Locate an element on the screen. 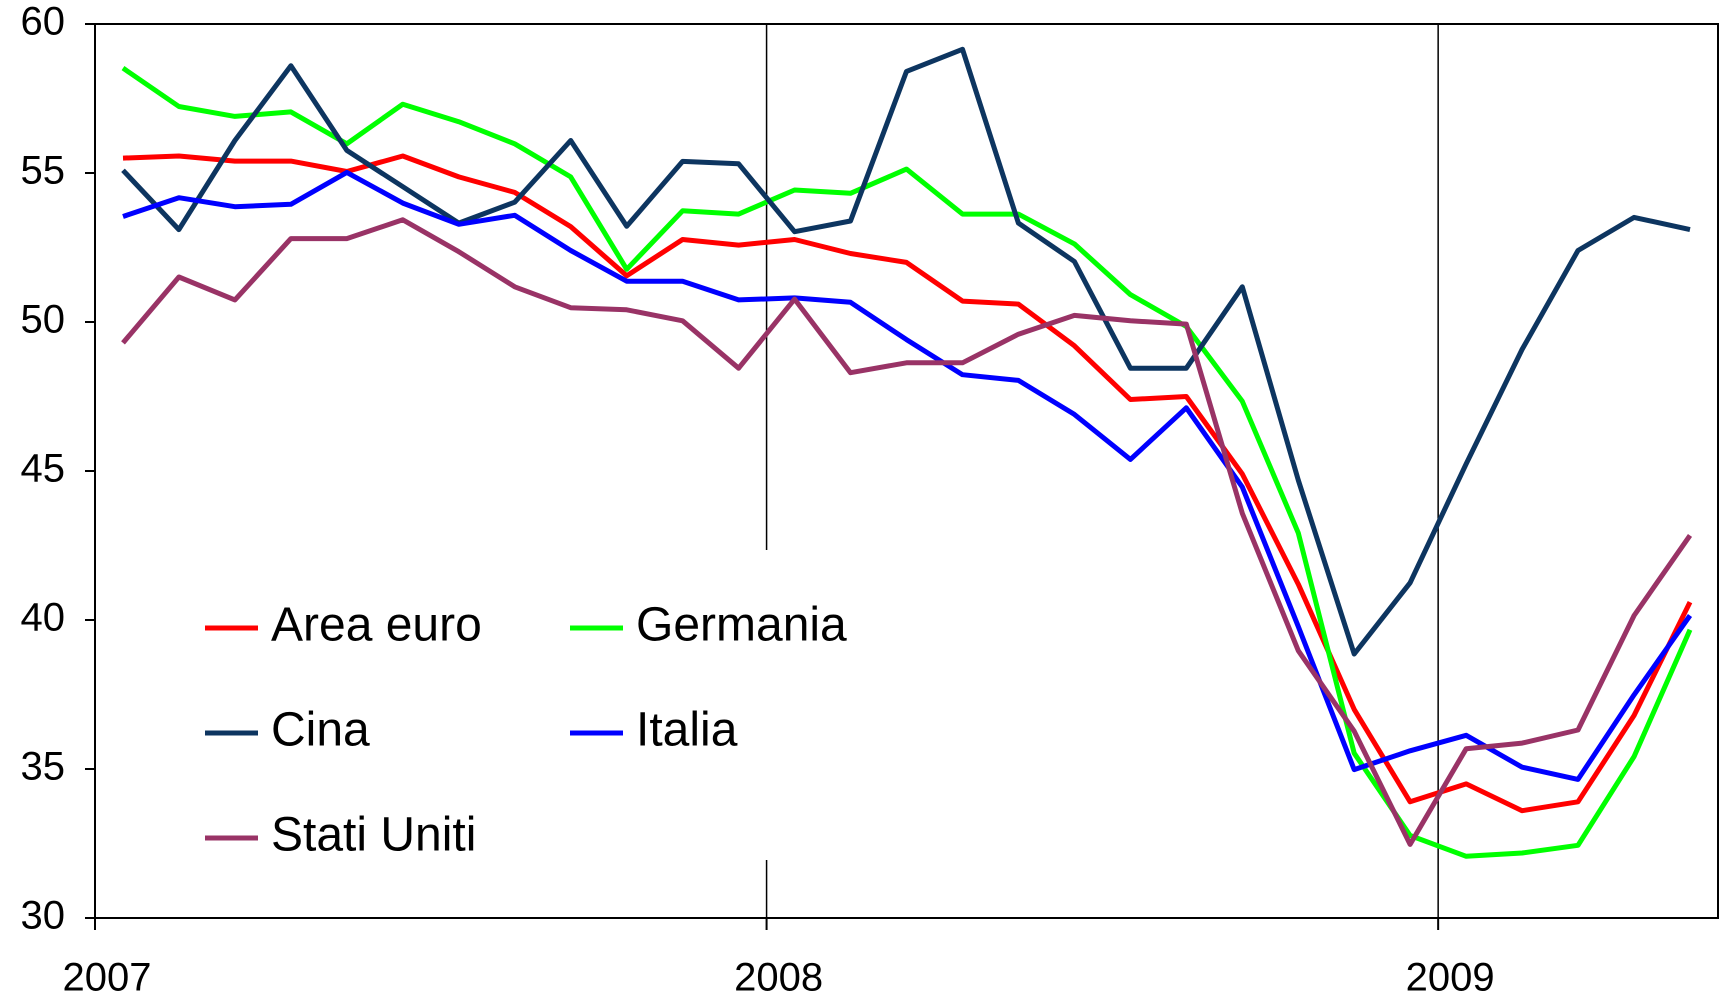  y-tick-label: 40 is located at coordinates (43, 618).